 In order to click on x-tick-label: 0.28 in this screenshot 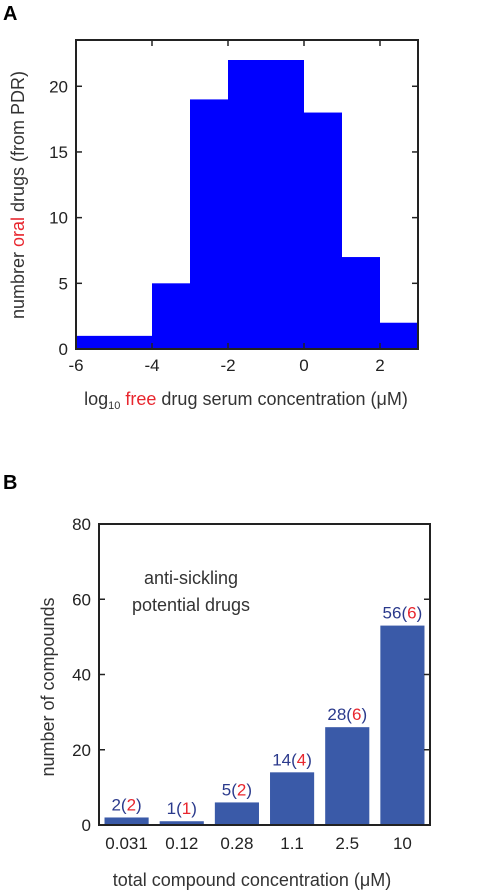, I will do `click(236, 843)`.